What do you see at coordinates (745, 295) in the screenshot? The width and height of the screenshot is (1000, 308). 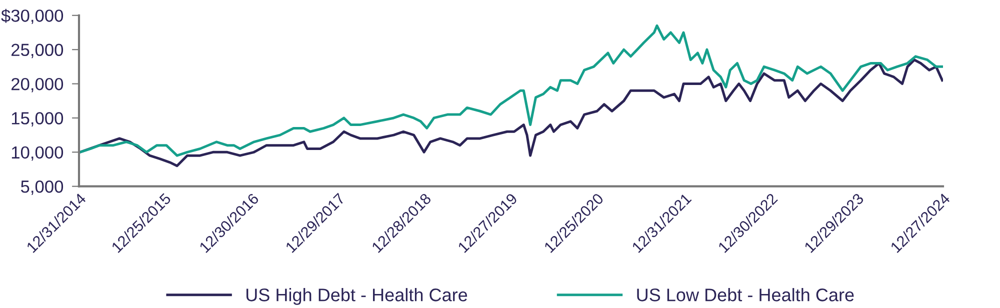 I see `legend-label: US Low Debt - Health Care` at bounding box center [745, 295].